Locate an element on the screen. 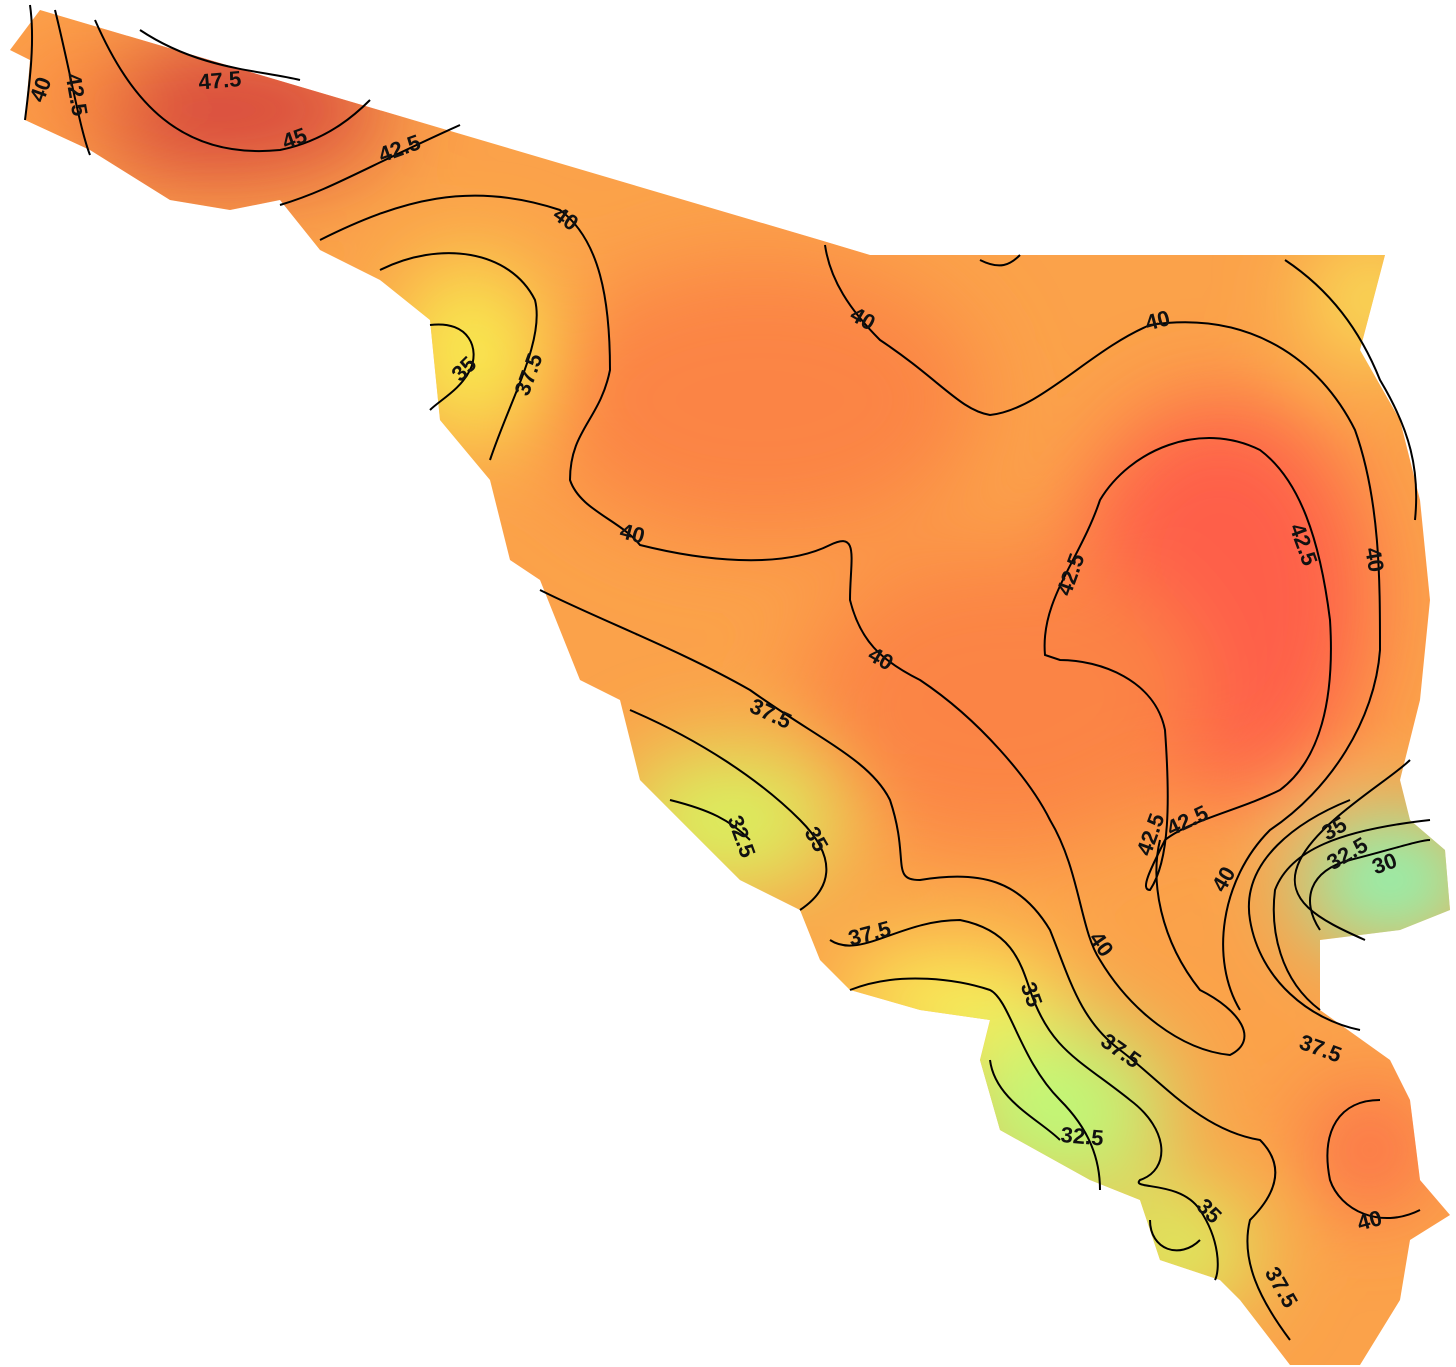  contour-label: 32.5 is located at coordinates (1082, 1136).